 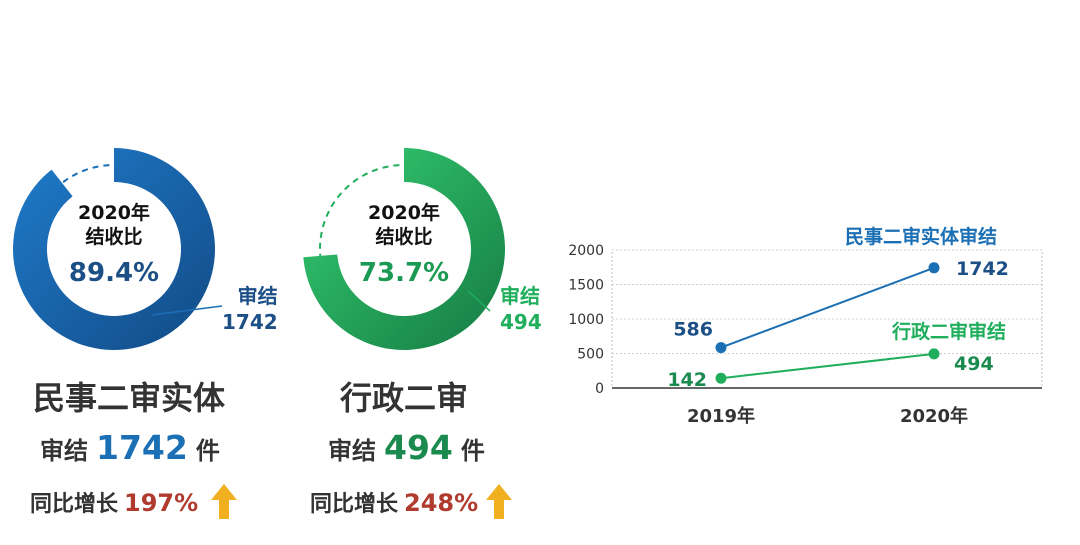 What do you see at coordinates (472, 451) in the screenshot?
I see `admin-stat-unit: 件` at bounding box center [472, 451].